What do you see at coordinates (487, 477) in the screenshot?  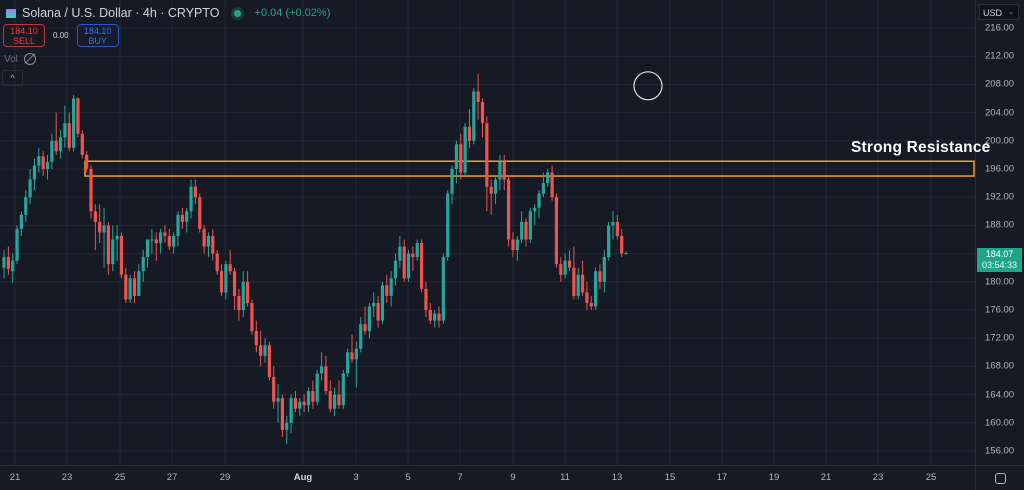 I see `time-axis: 21 23 25 27 29 Aug 3 5 7 9 11 13 15 17 19 21 23 25` at bounding box center [487, 477].